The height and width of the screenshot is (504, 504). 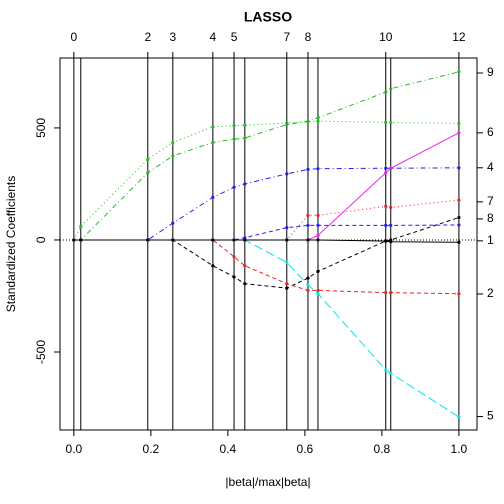 What do you see at coordinates (490, 72) in the screenshot?
I see `y2-tick-label: 9` at bounding box center [490, 72].